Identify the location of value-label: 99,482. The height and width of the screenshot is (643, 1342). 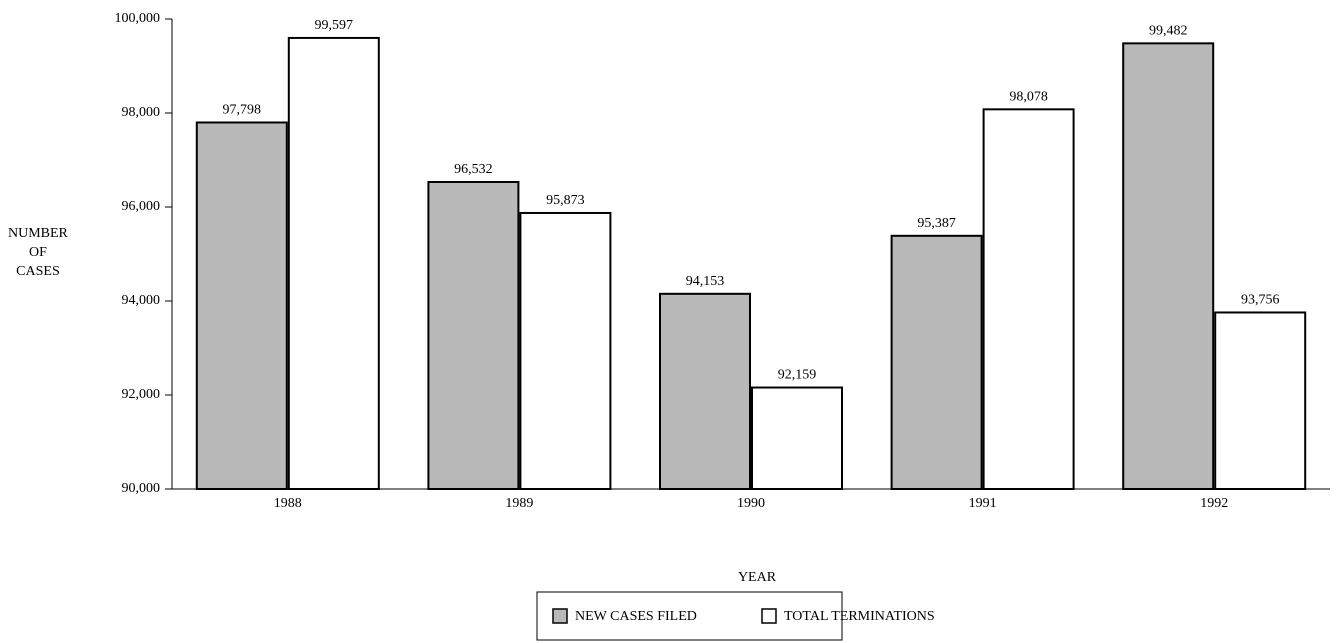
(1168, 31).